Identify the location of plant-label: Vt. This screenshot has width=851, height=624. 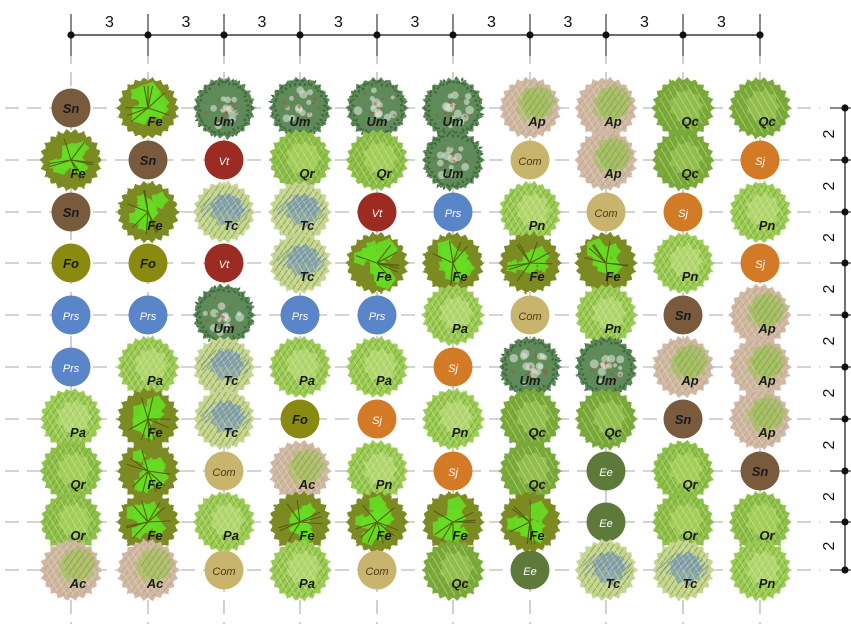
(377, 214).